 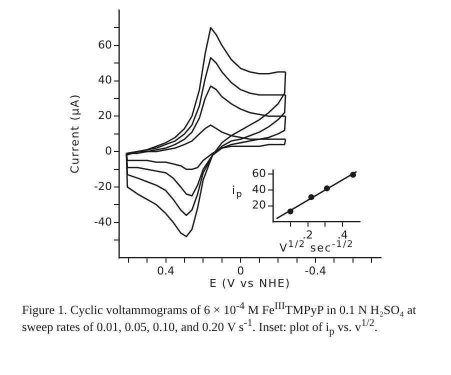 What do you see at coordinates (103, 221) in the screenshot?
I see `y-tick-label: -40` at bounding box center [103, 221].